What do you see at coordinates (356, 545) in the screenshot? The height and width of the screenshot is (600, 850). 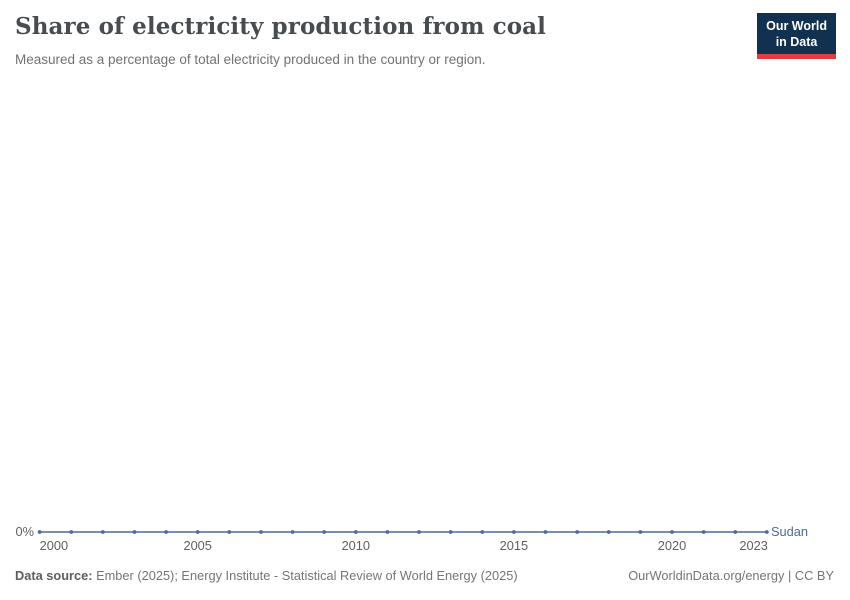 I see `x-tick-label: 2010` at bounding box center [356, 545].